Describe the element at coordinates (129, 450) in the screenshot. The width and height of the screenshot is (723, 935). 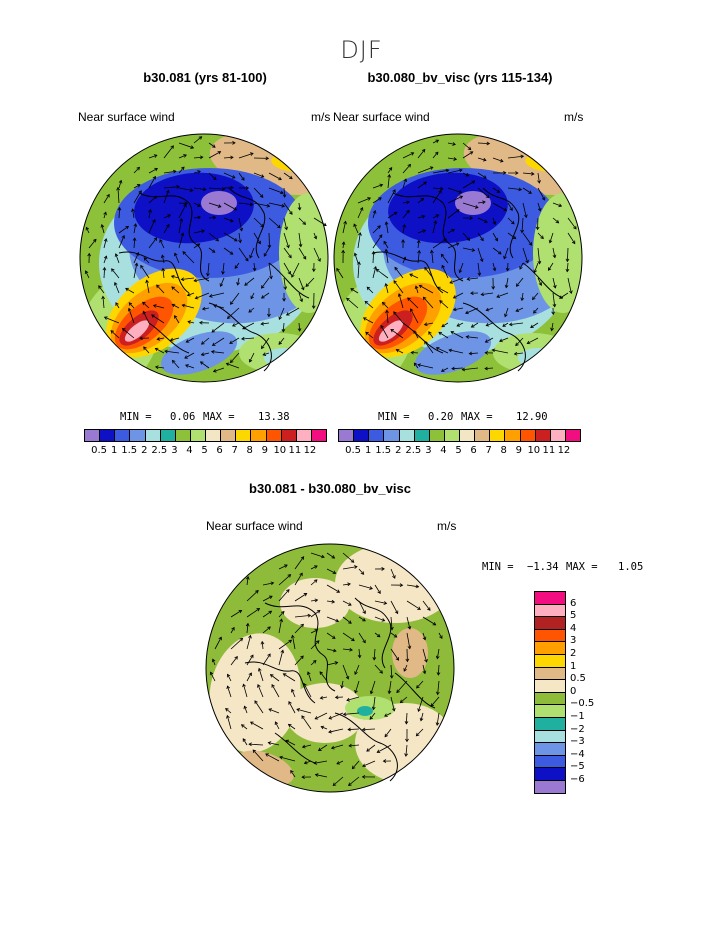
I see `panel1-colorbar-tick-label: 1.5` at that location.